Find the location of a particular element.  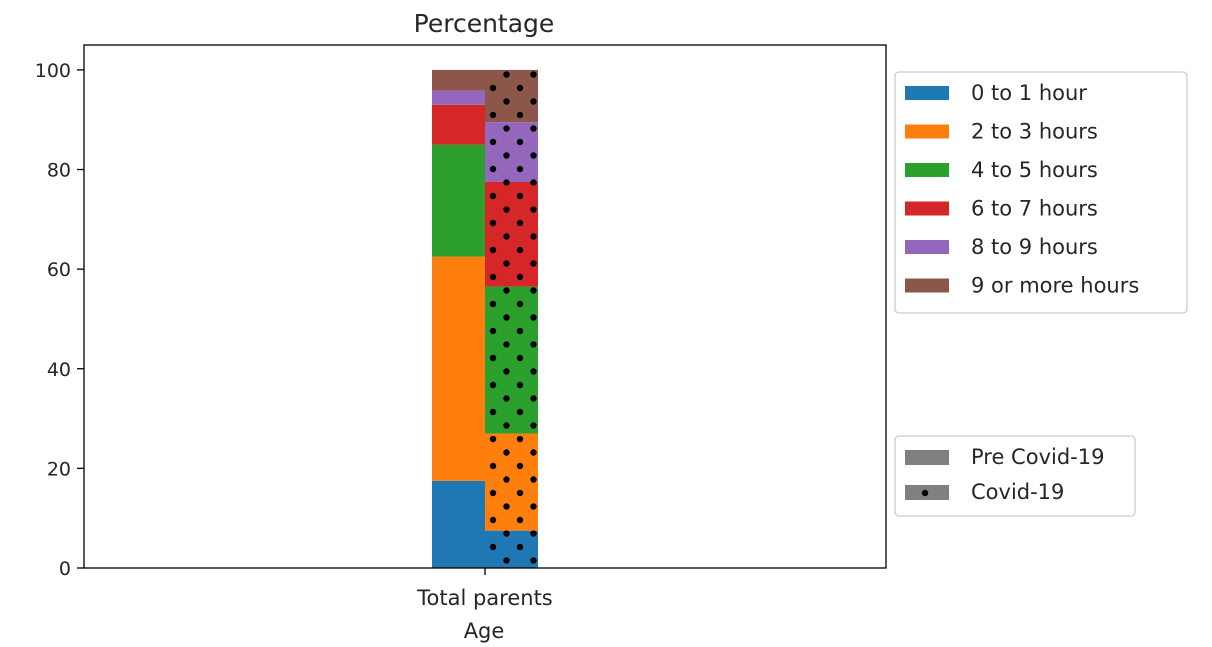

y-tick-label: 80 is located at coordinates (59, 171).